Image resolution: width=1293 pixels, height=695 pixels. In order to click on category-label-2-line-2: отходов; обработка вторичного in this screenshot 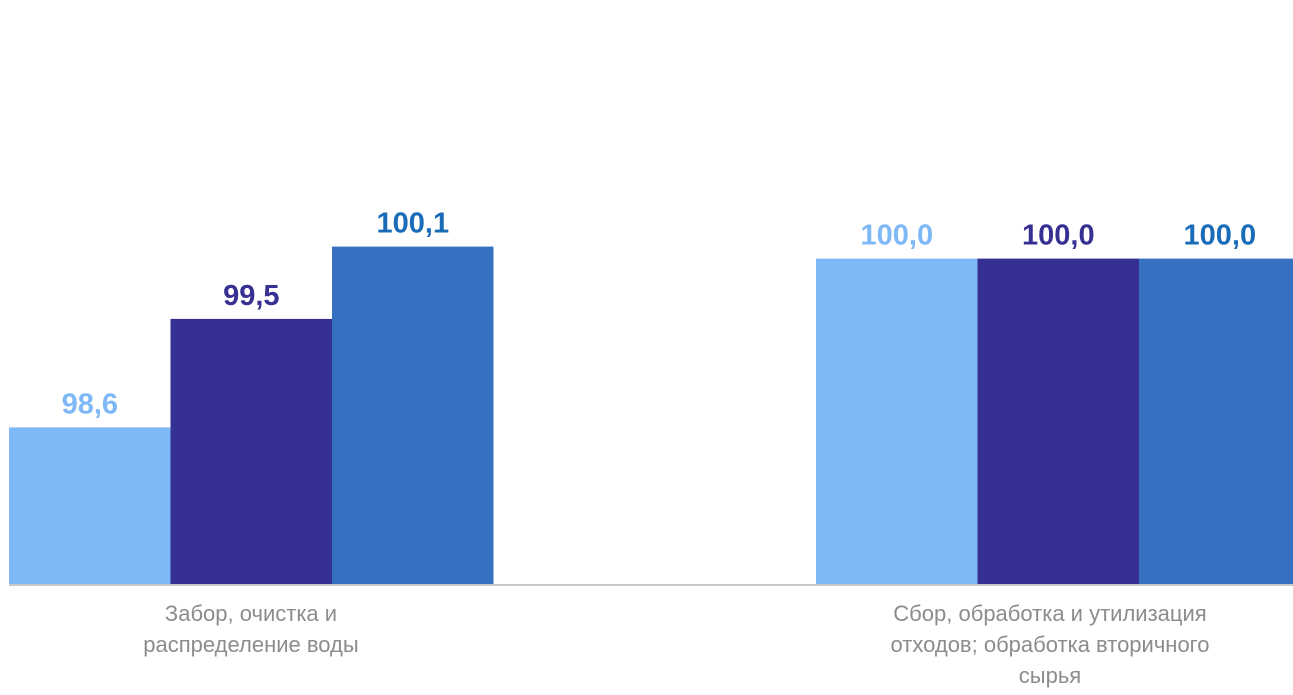, I will do `click(1050, 644)`.